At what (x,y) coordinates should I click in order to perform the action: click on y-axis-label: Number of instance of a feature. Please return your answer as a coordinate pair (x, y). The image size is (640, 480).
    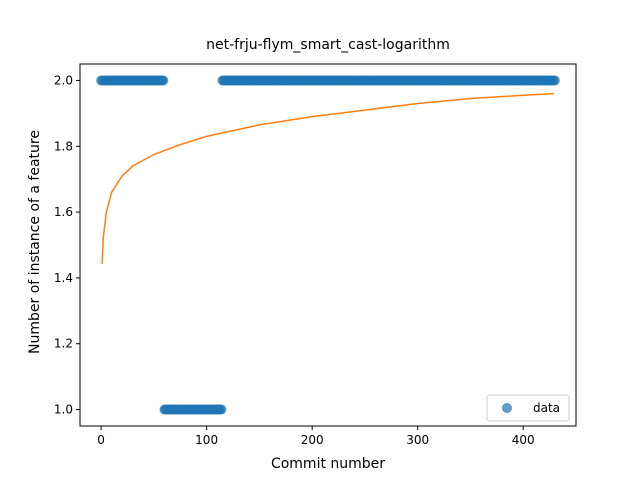
    Looking at the image, I should click on (35, 242).